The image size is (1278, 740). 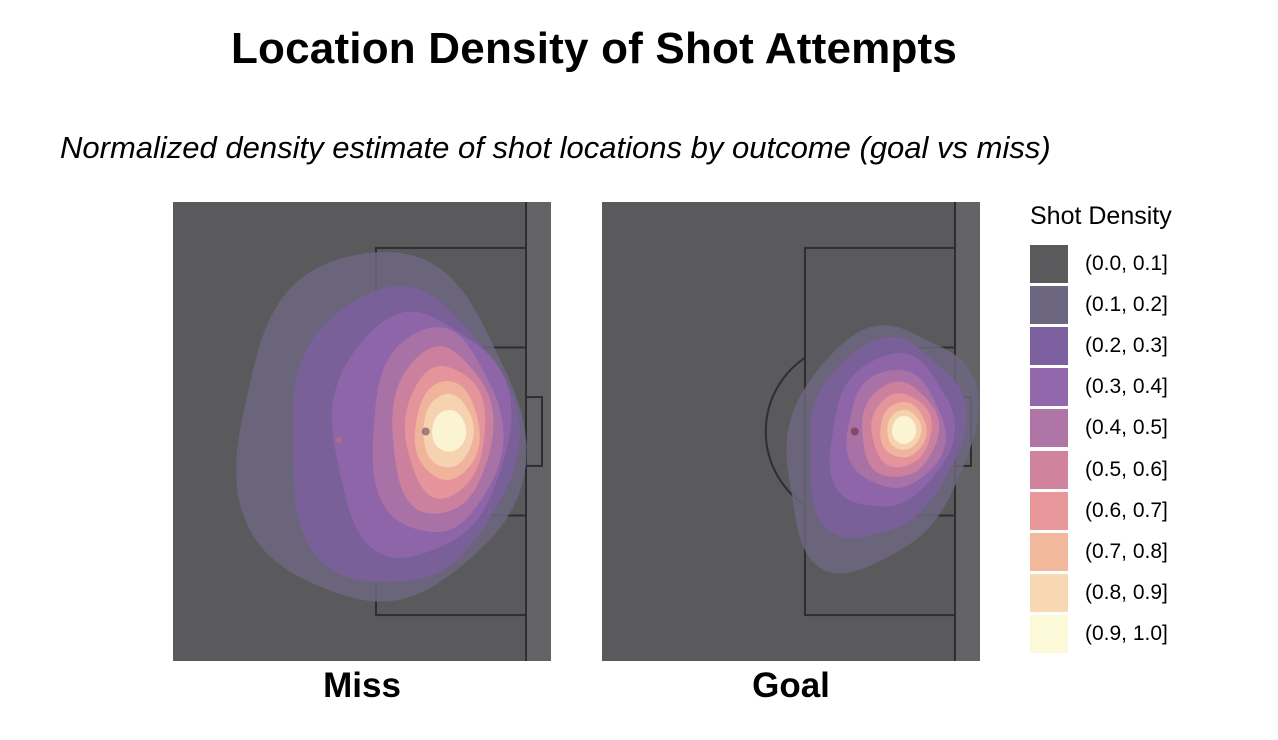 I want to click on legend-label: (0.7, 0.8], so click(x=1126, y=551).